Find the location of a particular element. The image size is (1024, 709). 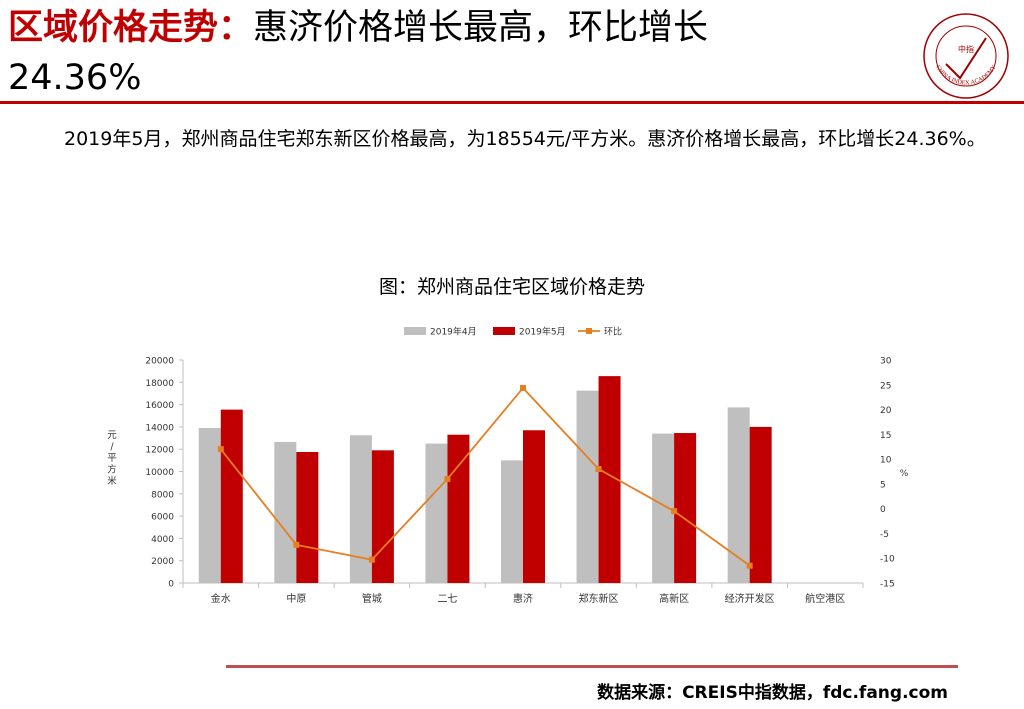

y2-tick-label: 5 is located at coordinates (883, 485).